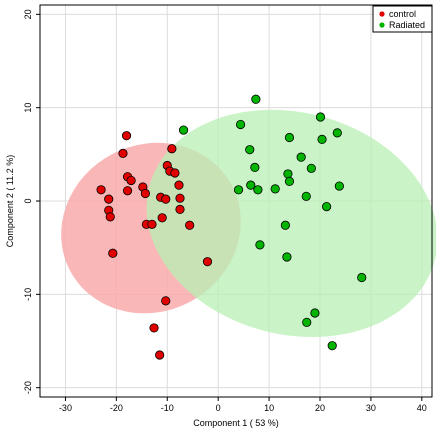 The width and height of the screenshot is (436, 435). What do you see at coordinates (28, 294) in the screenshot?
I see `y-tick-label: -10` at bounding box center [28, 294].